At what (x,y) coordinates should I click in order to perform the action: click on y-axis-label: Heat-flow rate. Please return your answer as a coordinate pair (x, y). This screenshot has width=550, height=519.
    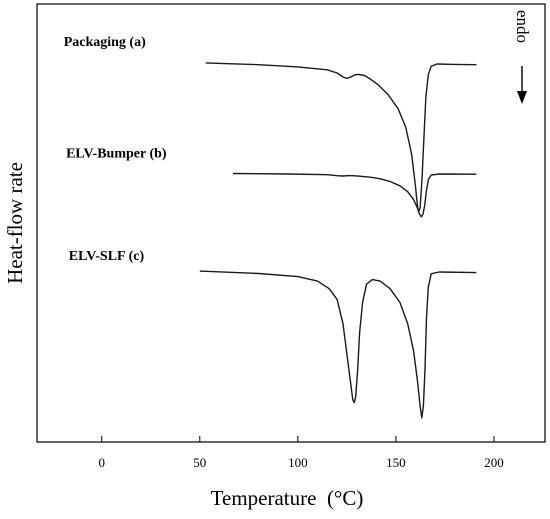
    Looking at the image, I should click on (15, 223).